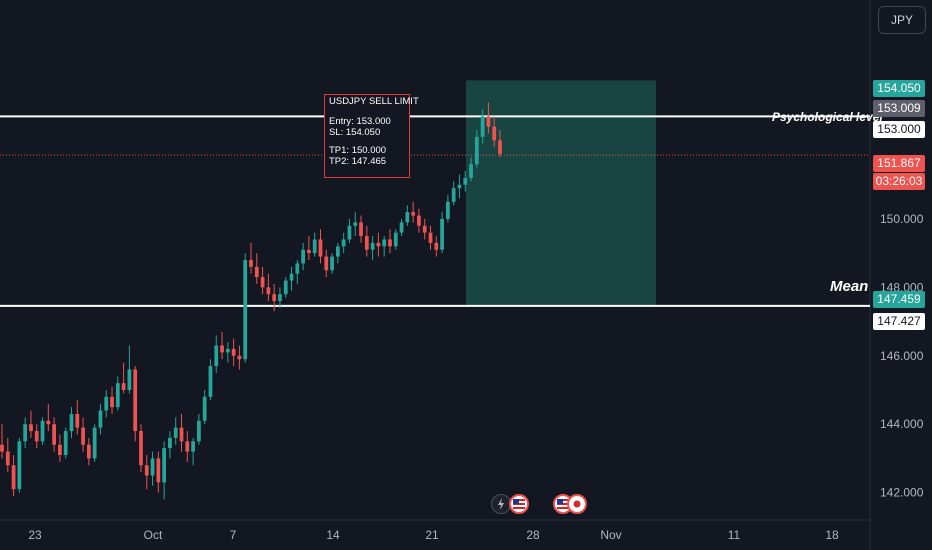 The width and height of the screenshot is (932, 550). Describe the element at coordinates (832, 535) in the screenshot. I see `x-tick-label: 18` at that location.